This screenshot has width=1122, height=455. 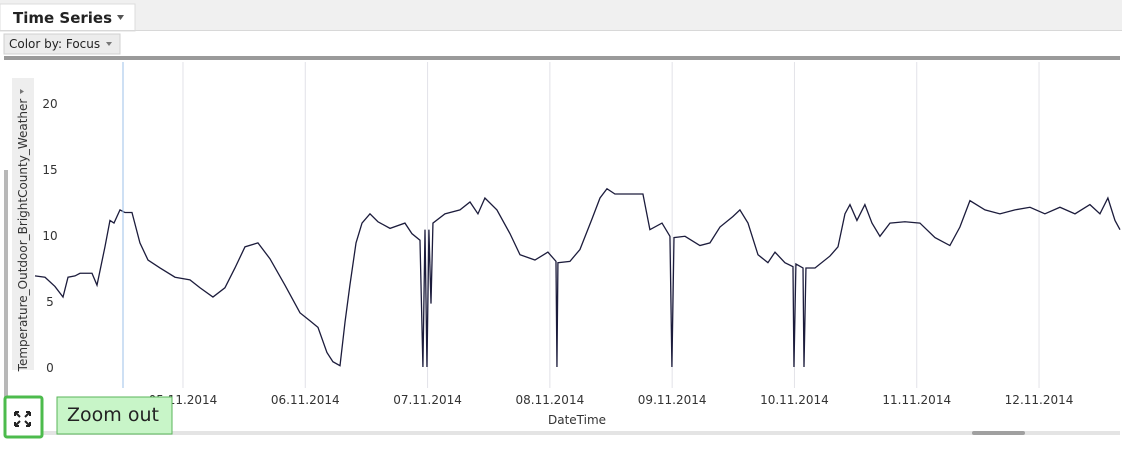 I want to click on x-tick-label: 11.11.2014, so click(x=916, y=400).